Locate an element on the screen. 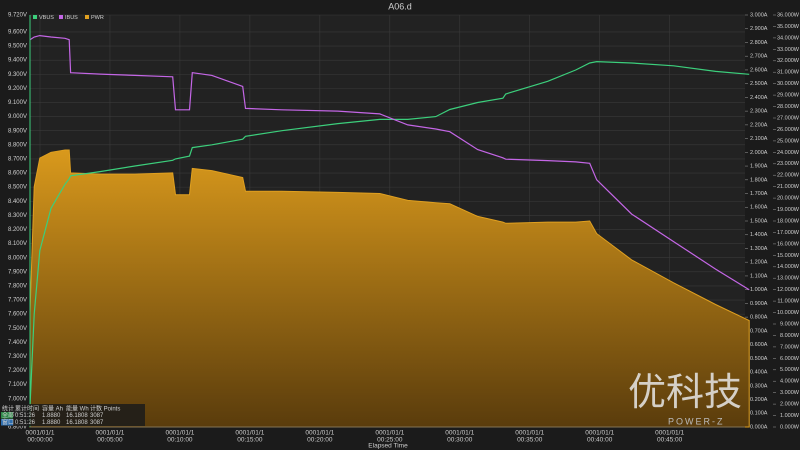 This screenshot has height=450, width=800. y3-tick-label: 36.000W is located at coordinates (788, 15).